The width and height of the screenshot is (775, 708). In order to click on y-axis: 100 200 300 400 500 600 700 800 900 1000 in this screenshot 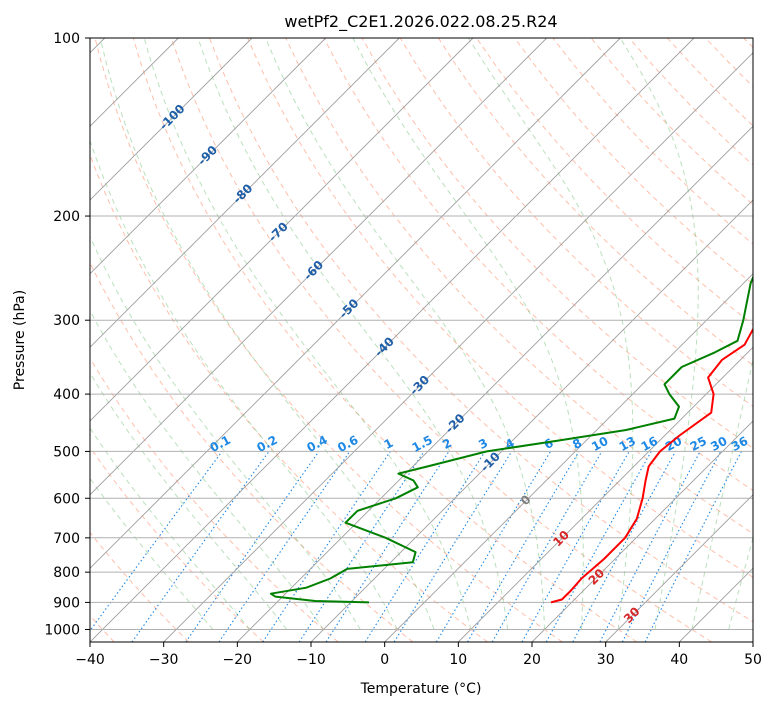, I will do `click(67, 335)`.